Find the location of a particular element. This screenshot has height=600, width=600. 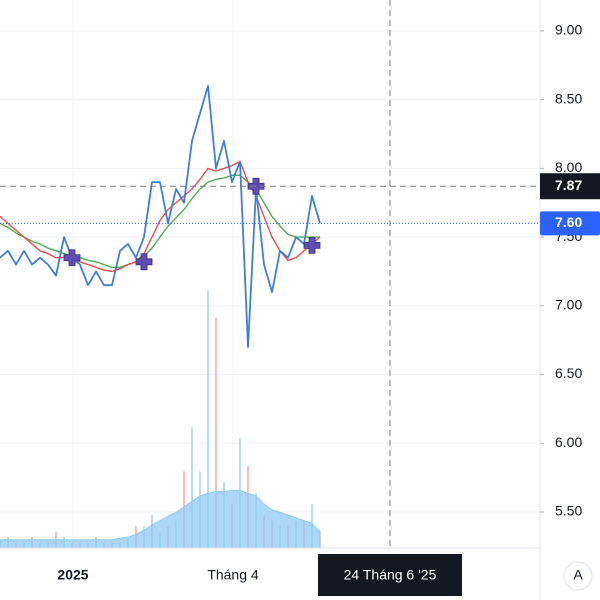

scale-button-circle is located at coordinates (578, 576).